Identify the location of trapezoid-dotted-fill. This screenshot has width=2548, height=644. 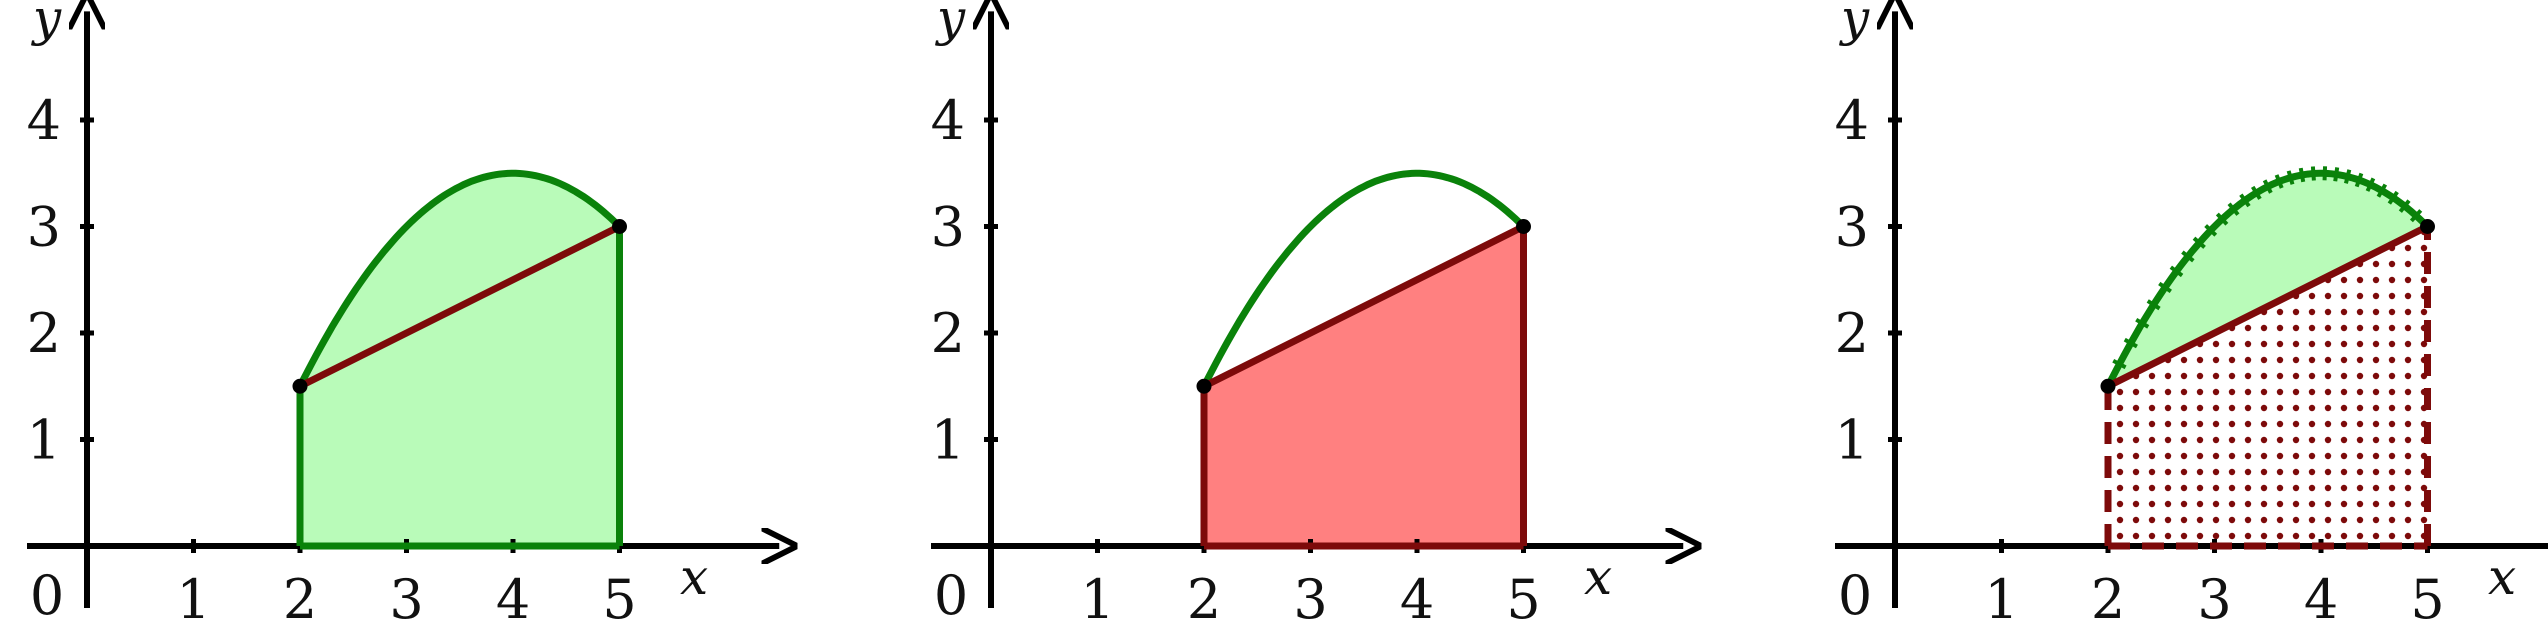
(2268, 386).